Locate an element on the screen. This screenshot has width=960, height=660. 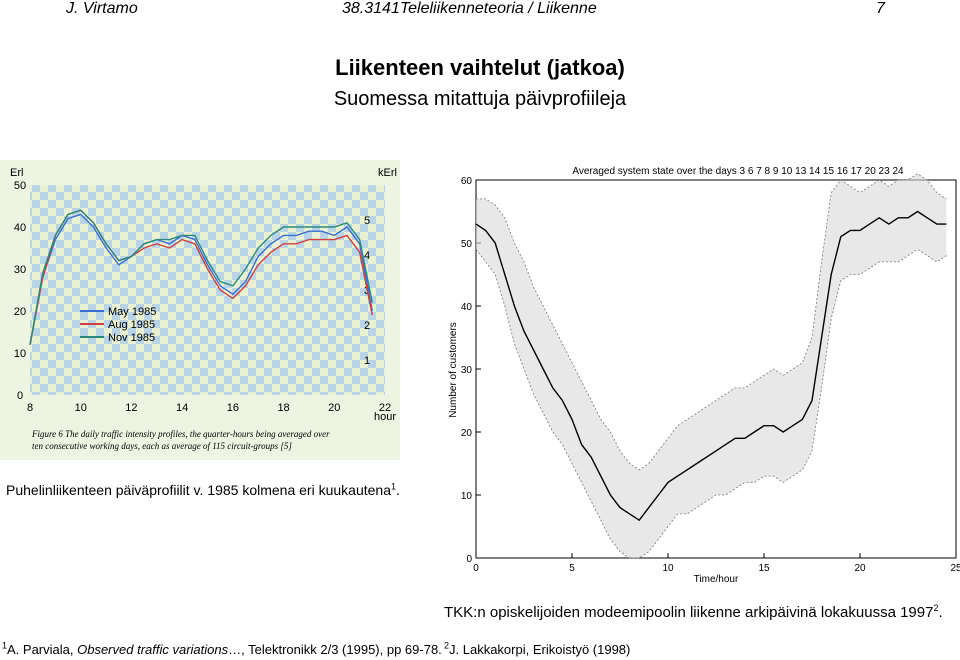
legend-may: May 1985 is located at coordinates (132, 312).